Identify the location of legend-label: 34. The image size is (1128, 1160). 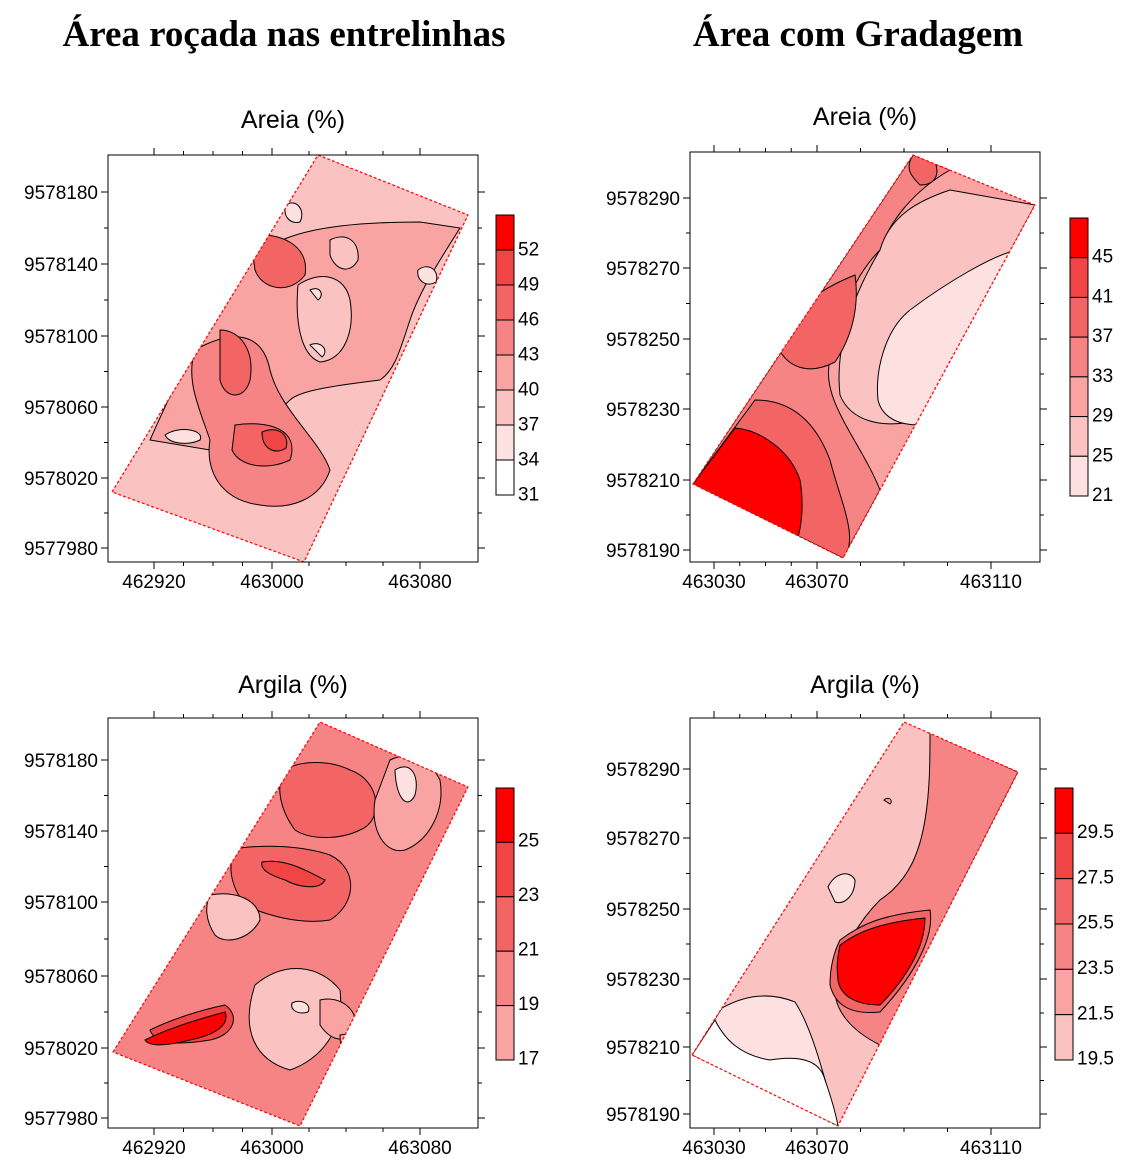
(529, 459).